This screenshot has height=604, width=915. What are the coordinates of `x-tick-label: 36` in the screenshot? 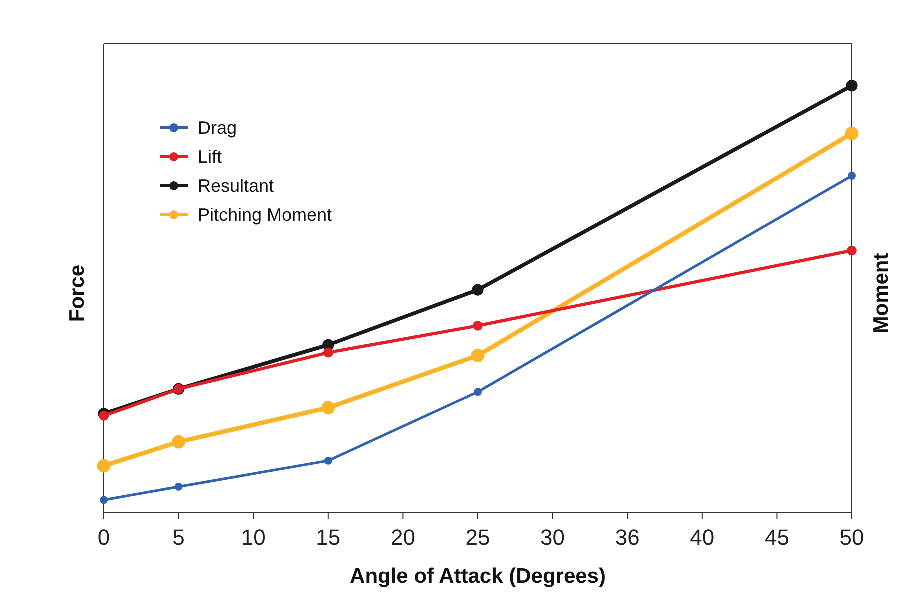 It's located at (627, 537).